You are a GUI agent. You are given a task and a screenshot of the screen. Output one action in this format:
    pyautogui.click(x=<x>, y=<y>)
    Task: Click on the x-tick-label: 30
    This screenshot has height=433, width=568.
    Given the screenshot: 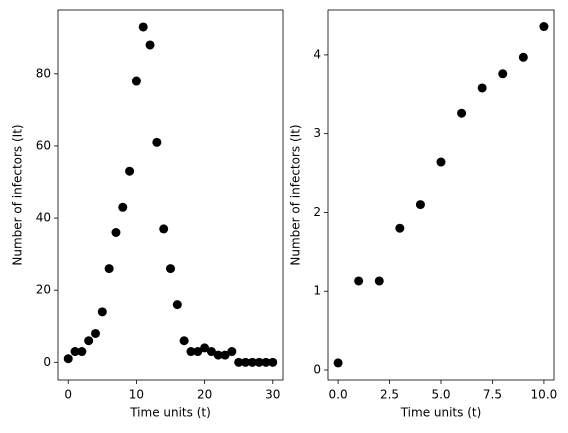 What is the action you would take?
    pyautogui.click(x=272, y=395)
    